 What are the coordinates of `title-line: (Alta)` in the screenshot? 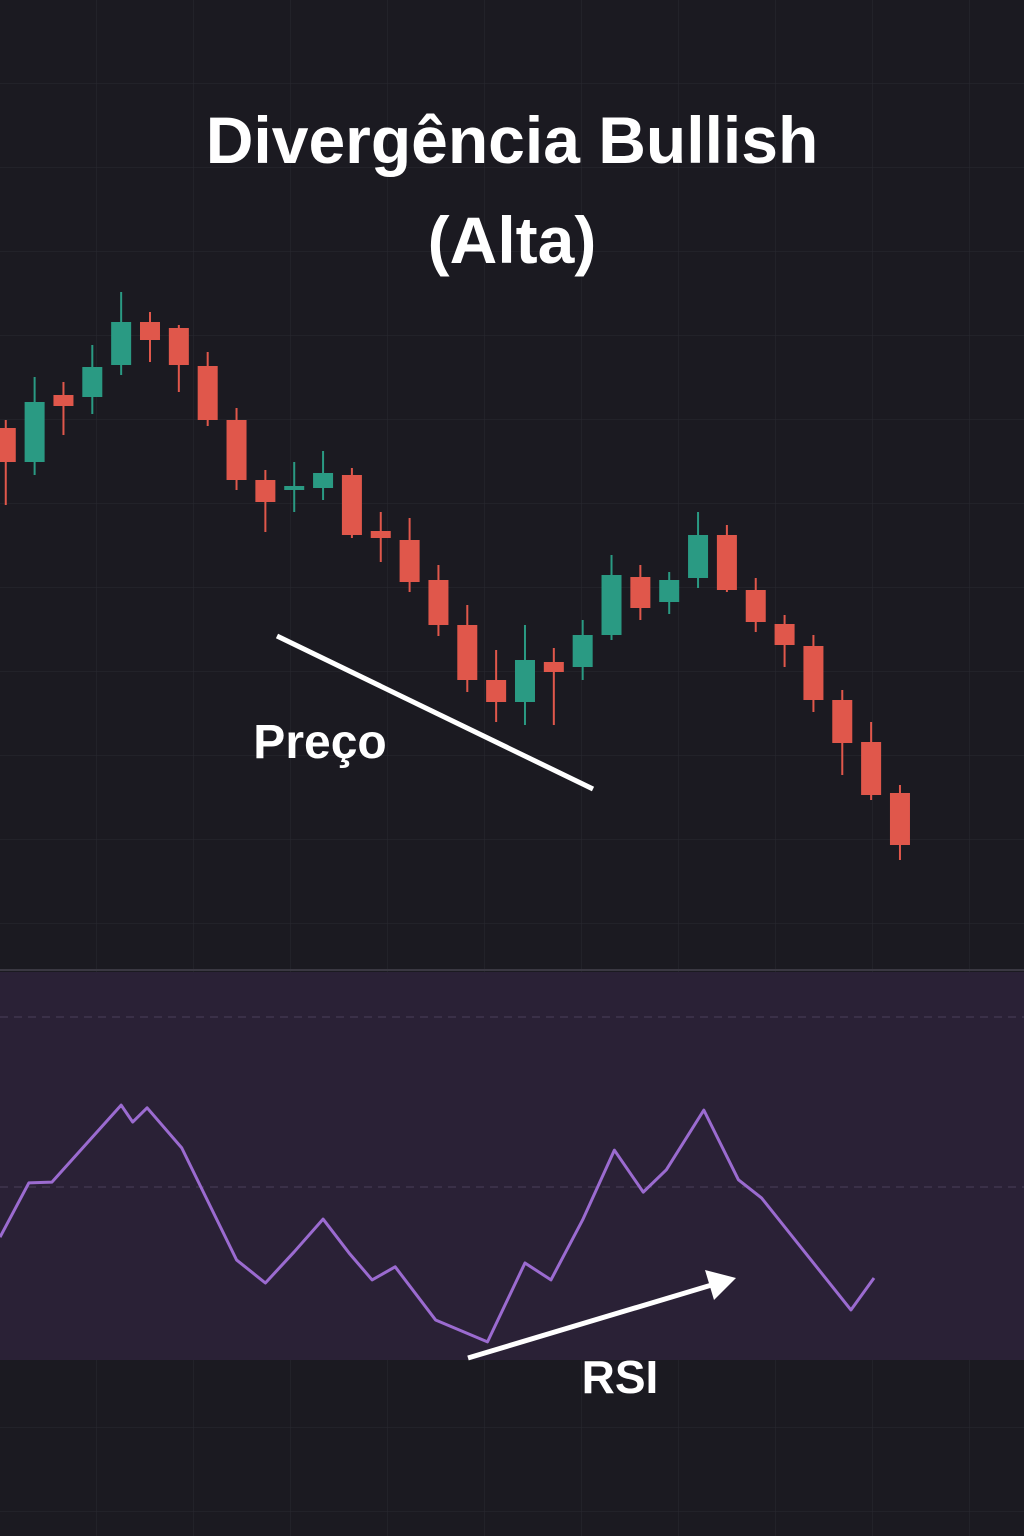 It's located at (512, 240).